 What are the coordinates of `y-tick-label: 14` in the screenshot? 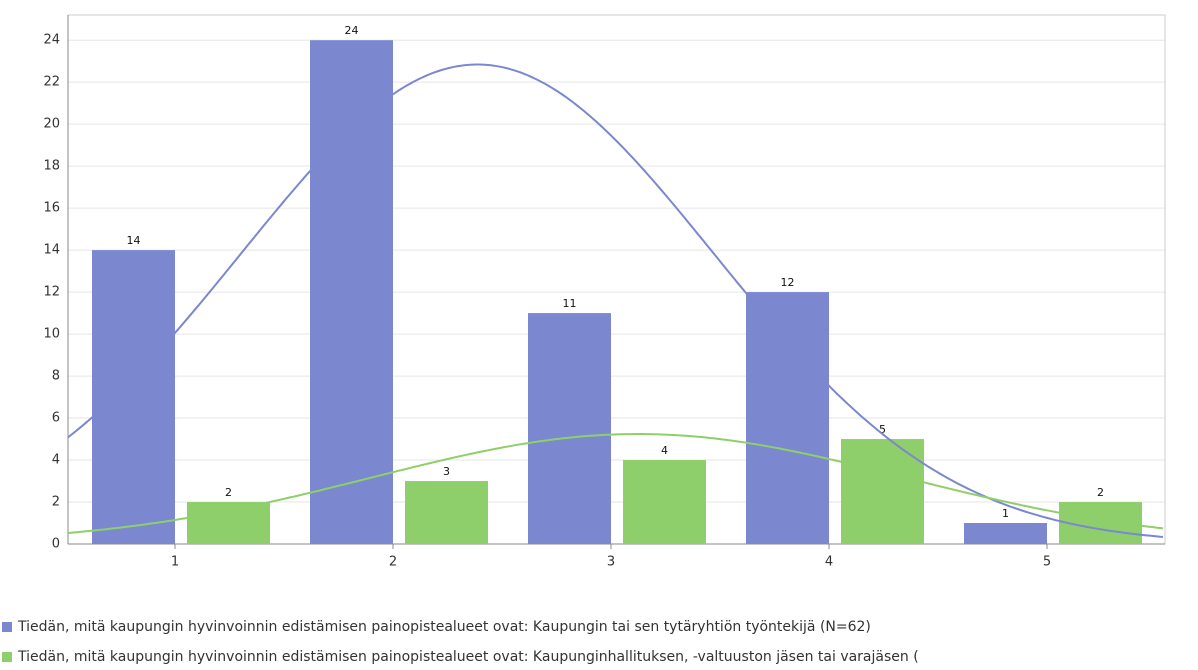 It's located at (51, 250).